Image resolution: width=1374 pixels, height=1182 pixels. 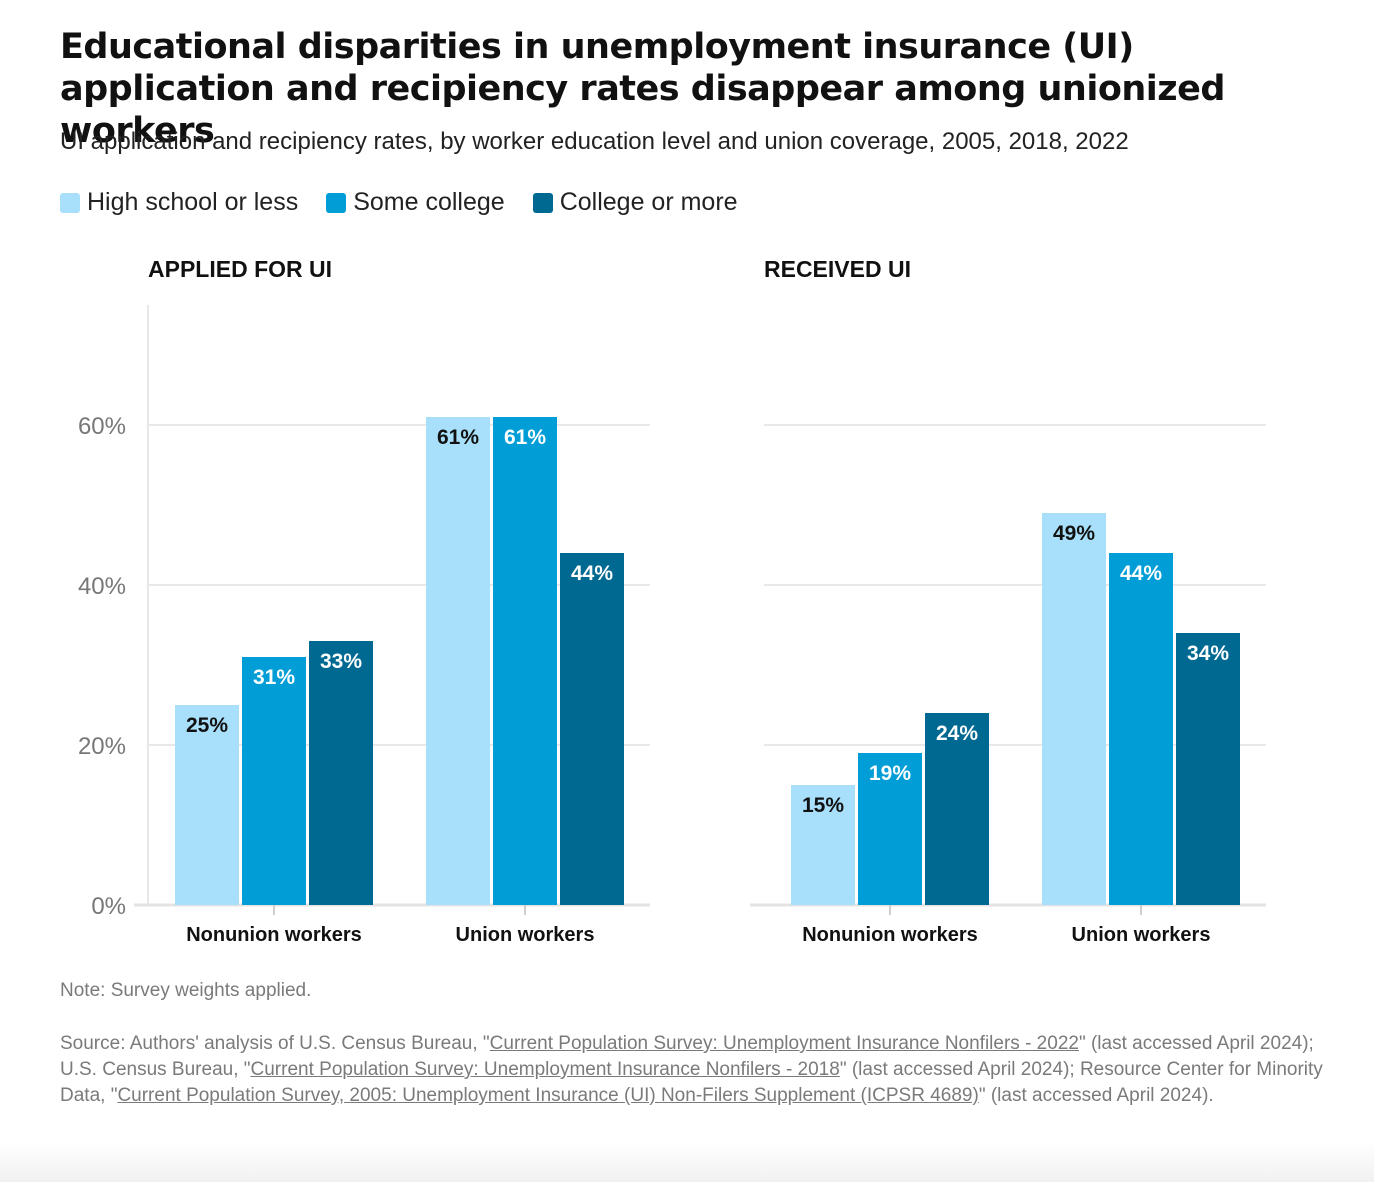 What do you see at coordinates (458, 661) in the screenshot?
I see `panel-applied-for-ui-bar-union-workers-high-school-or-less` at bounding box center [458, 661].